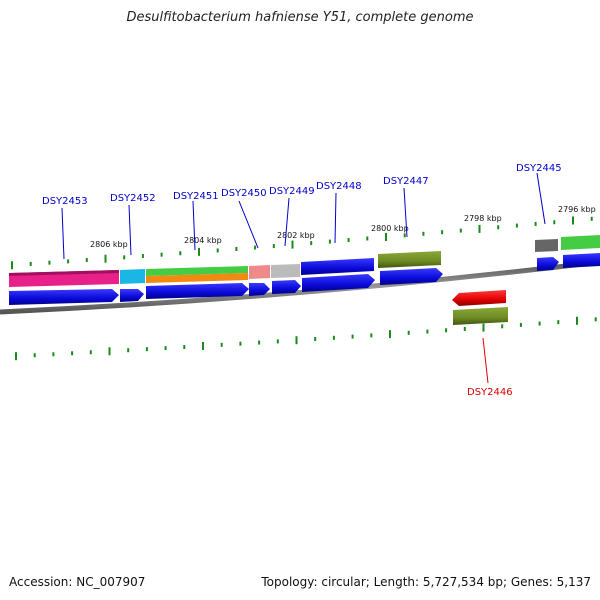 This screenshot has width=600, height=600. I want to click on feature-dsy2447, so click(409, 259).